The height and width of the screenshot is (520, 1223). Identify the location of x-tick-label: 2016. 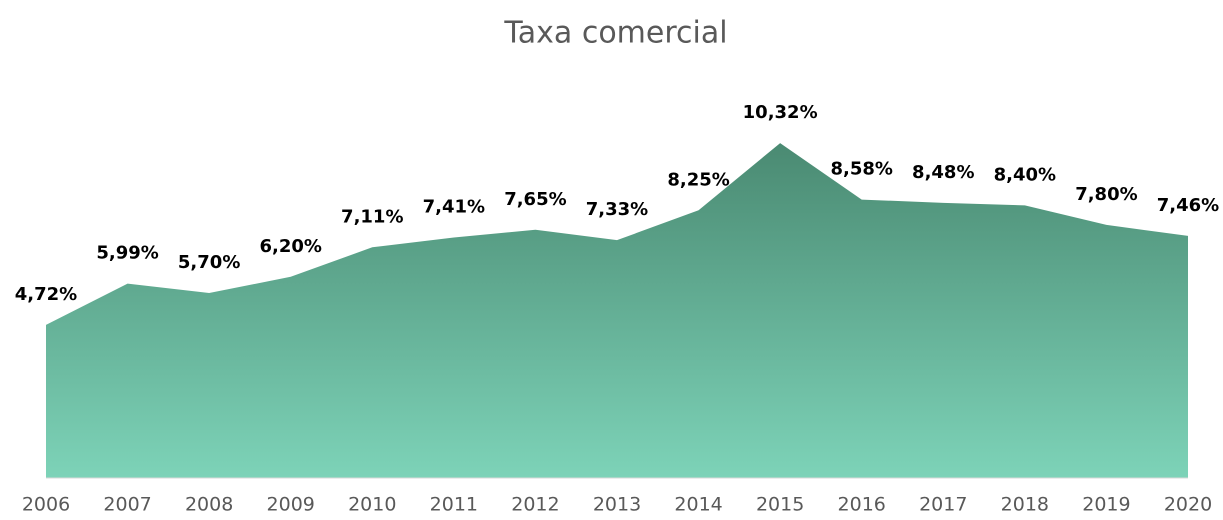
(862, 505).